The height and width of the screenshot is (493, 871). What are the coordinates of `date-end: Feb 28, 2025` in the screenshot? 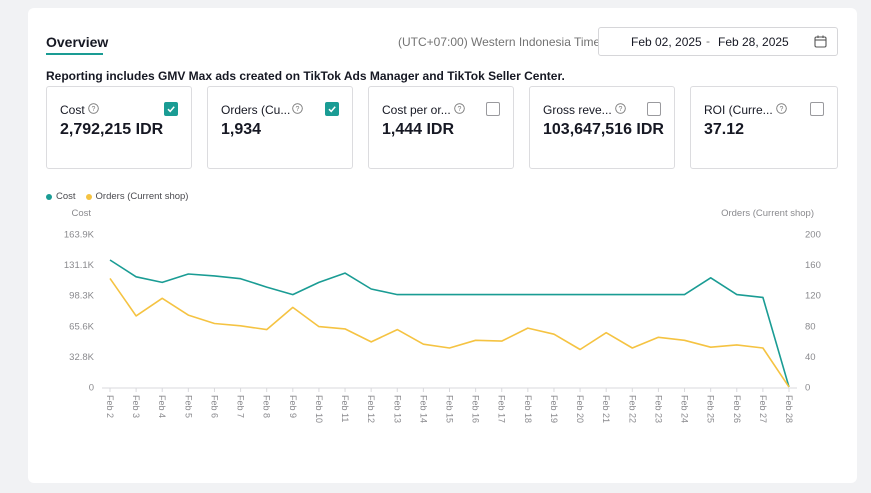 It's located at (753, 42).